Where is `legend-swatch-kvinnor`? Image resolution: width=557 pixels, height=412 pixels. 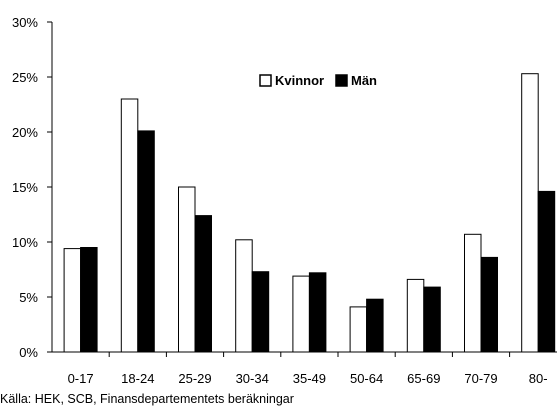 legend-swatch-kvinnor is located at coordinates (265, 80).